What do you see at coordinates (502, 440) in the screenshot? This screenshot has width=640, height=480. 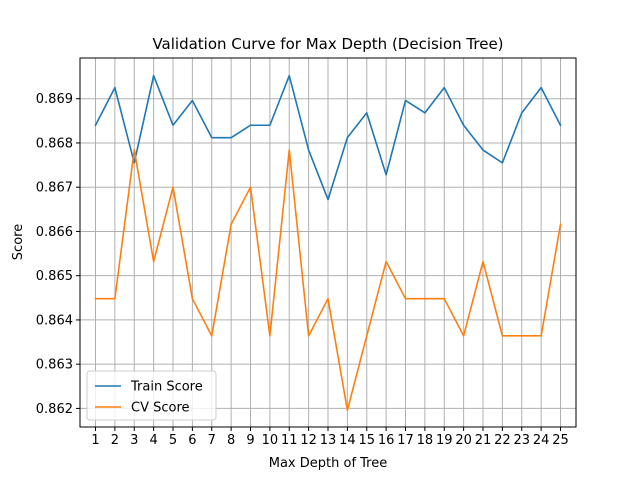 I see `x-tick-label: 22` at bounding box center [502, 440].